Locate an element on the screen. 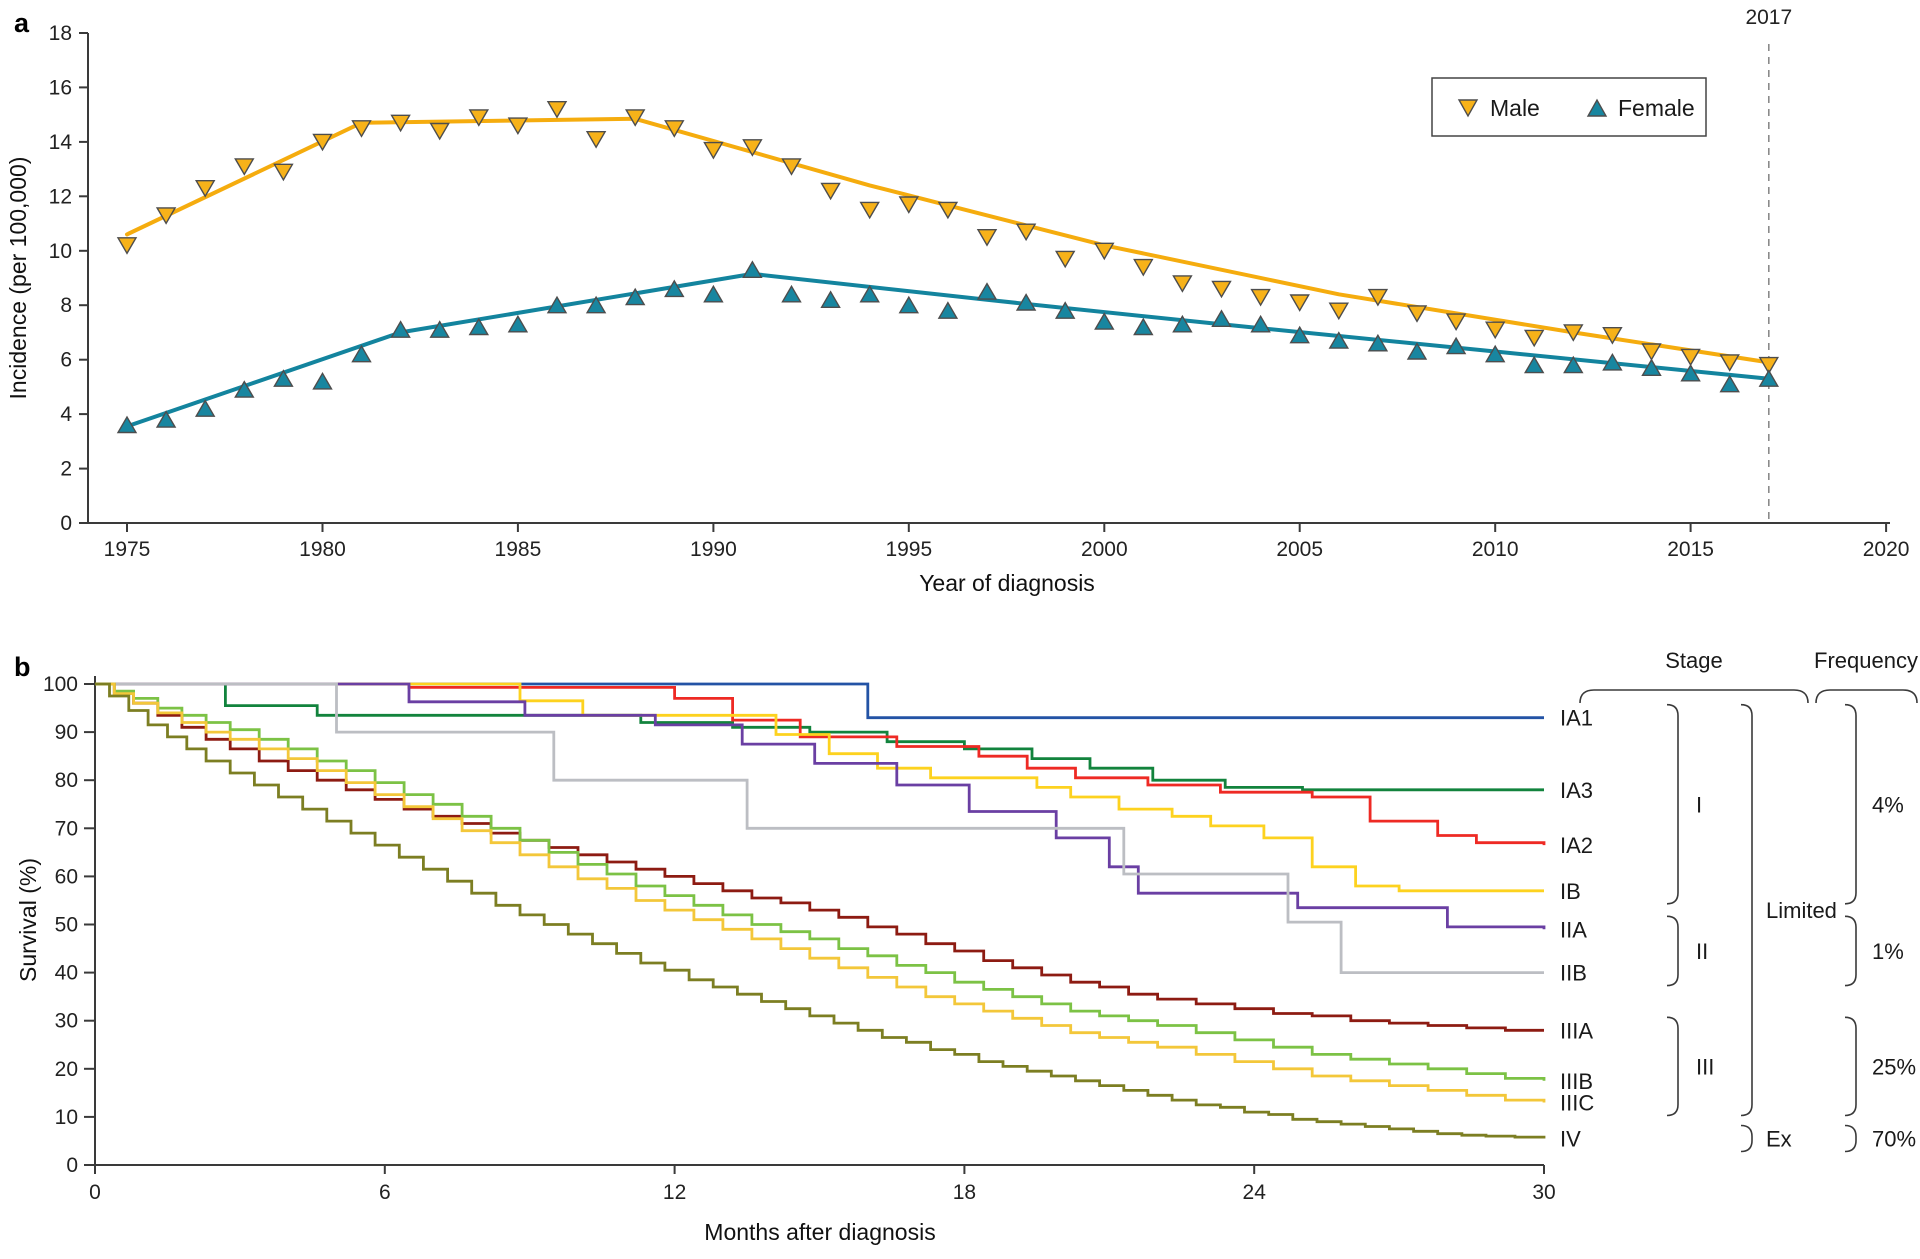  extent-label-limited: Limited is located at coordinates (1801, 910).